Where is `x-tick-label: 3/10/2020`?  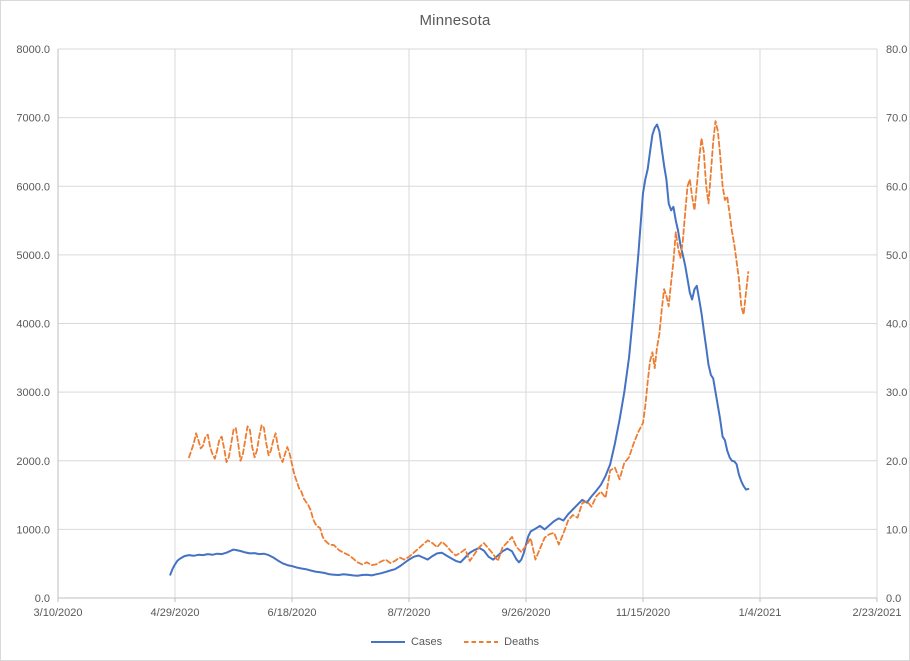 x-tick-label: 3/10/2020 is located at coordinates (58, 613).